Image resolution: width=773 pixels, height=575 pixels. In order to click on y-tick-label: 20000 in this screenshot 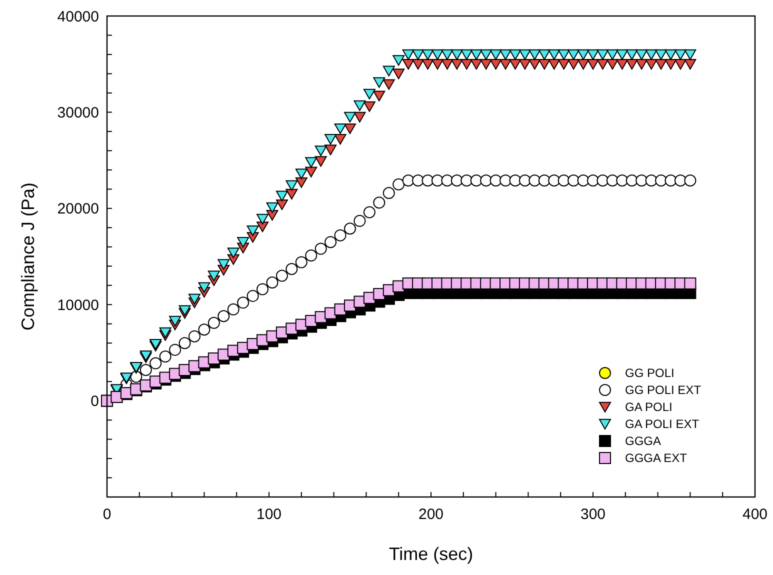, I will do `click(78, 209)`.